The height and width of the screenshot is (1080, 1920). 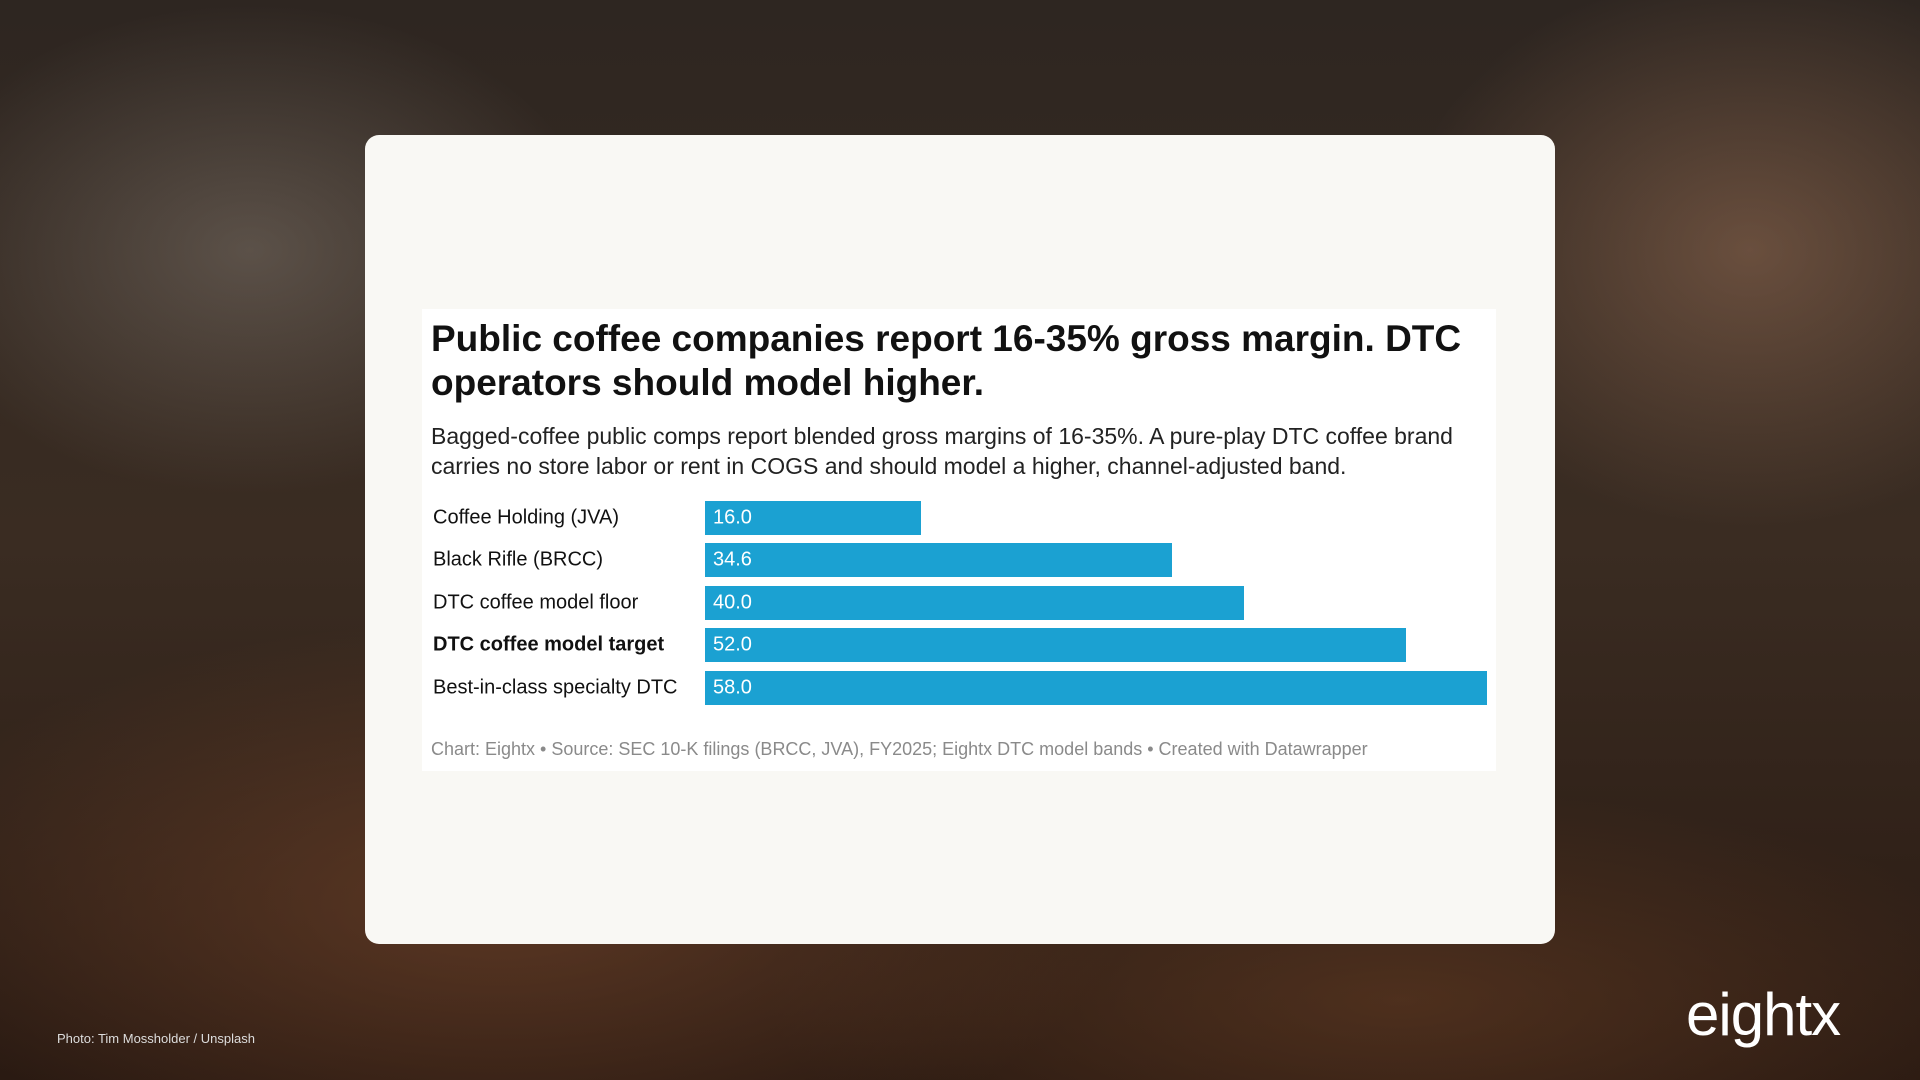 What do you see at coordinates (555, 687) in the screenshot?
I see `category-label: Best-in-class specialty DTC` at bounding box center [555, 687].